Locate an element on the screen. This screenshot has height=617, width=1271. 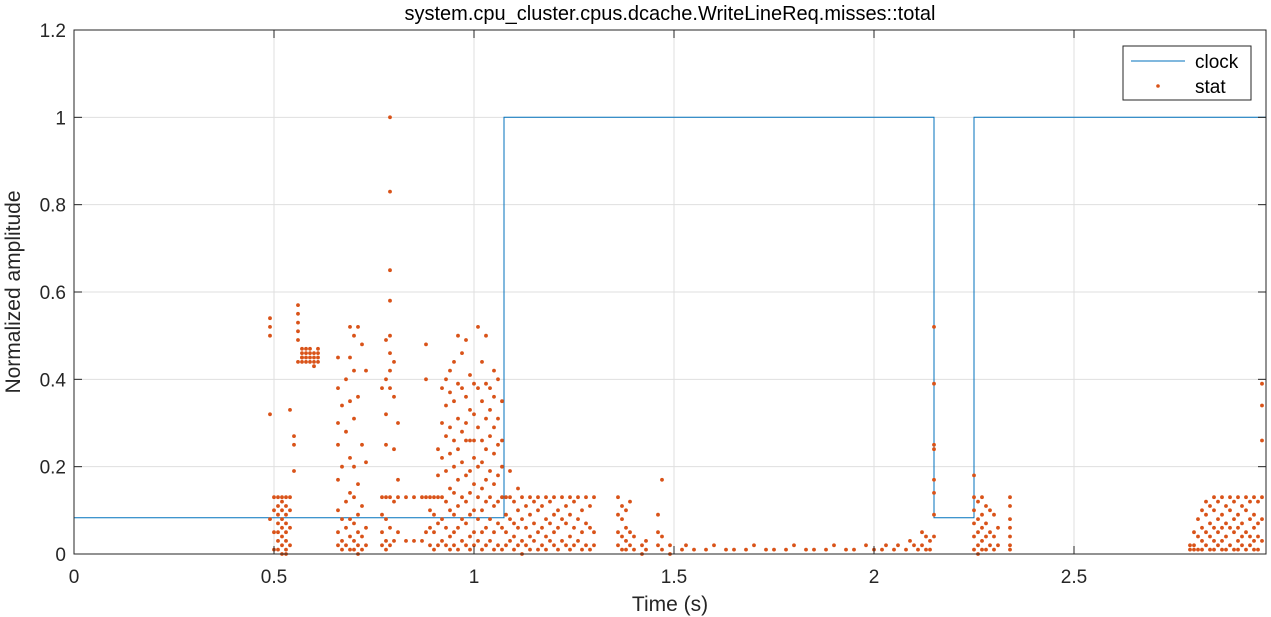
x-tick-label: 0.5 is located at coordinates (274, 577).